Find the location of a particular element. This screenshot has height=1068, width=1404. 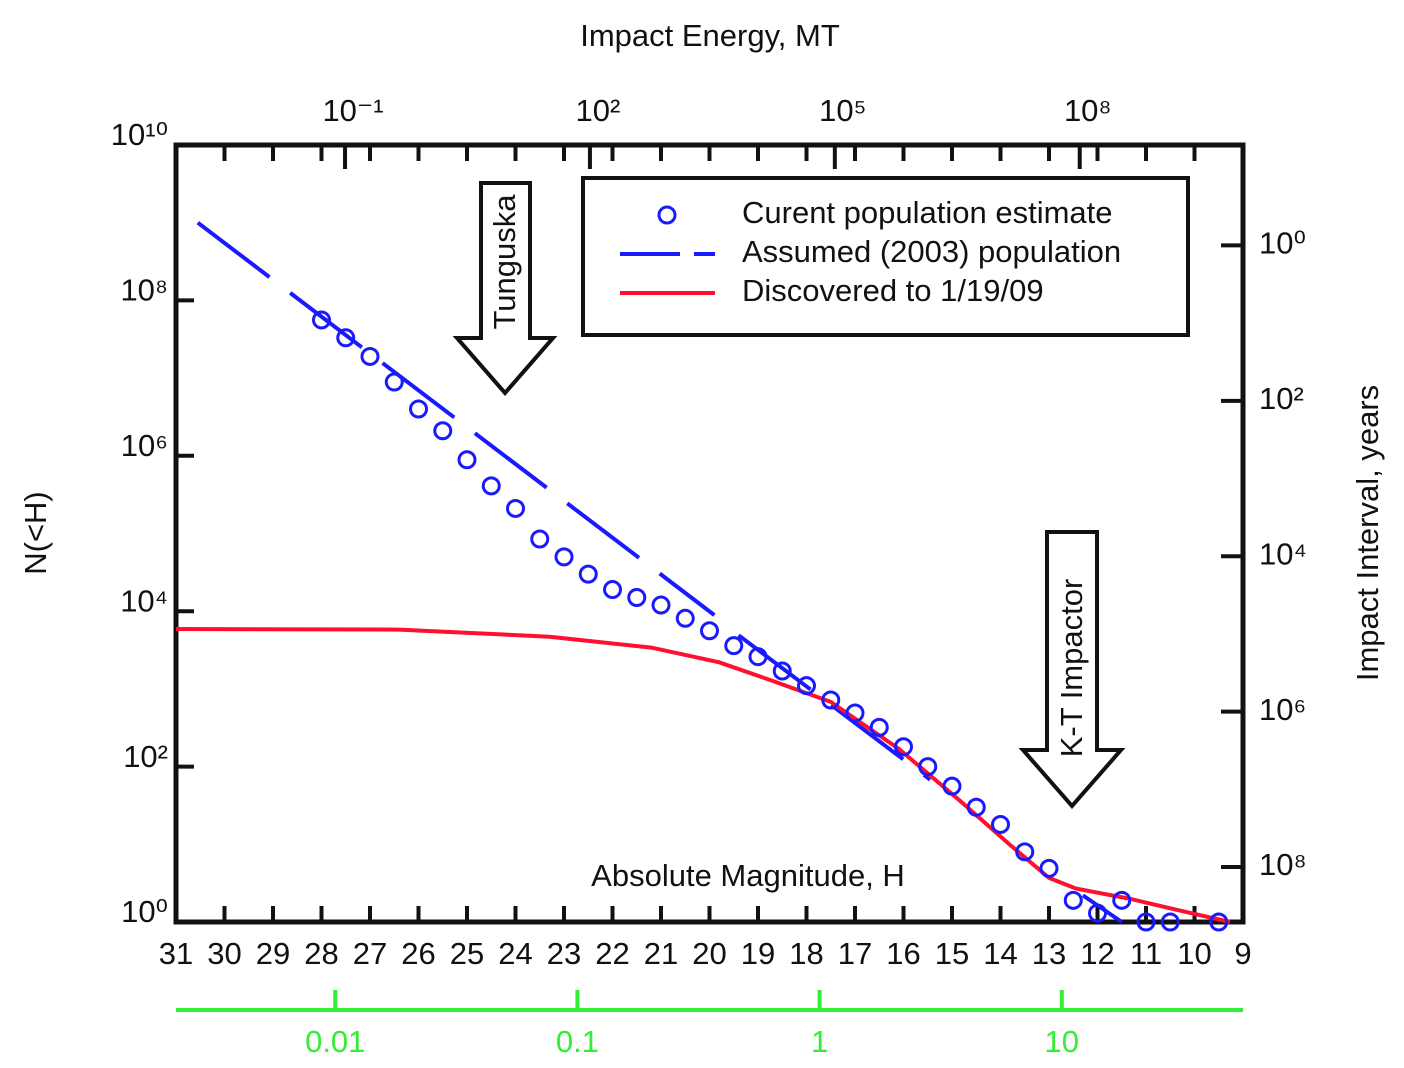

x-tick-label: 29 is located at coordinates (273, 953).